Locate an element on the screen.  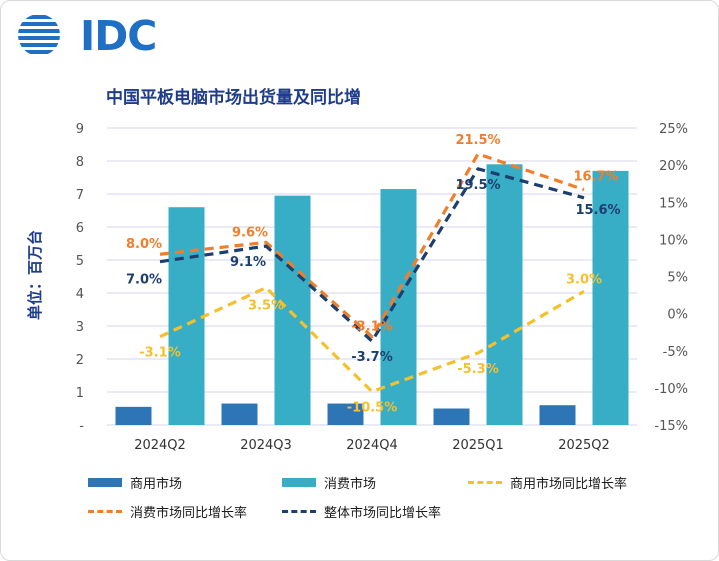
chart-title: 中国平板电脑市场出货量及同比增 is located at coordinates (233, 98).